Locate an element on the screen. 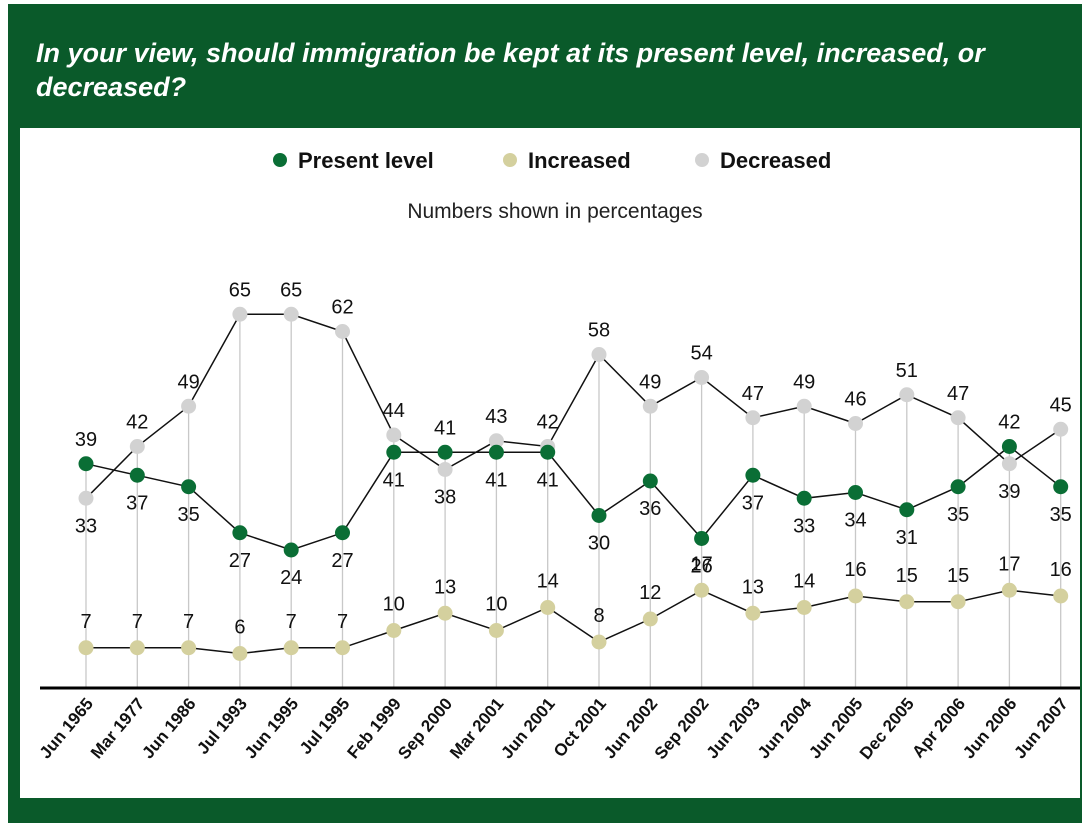 This screenshot has width=1088, height=827. data-label-present-level: 26 is located at coordinates (701, 567).